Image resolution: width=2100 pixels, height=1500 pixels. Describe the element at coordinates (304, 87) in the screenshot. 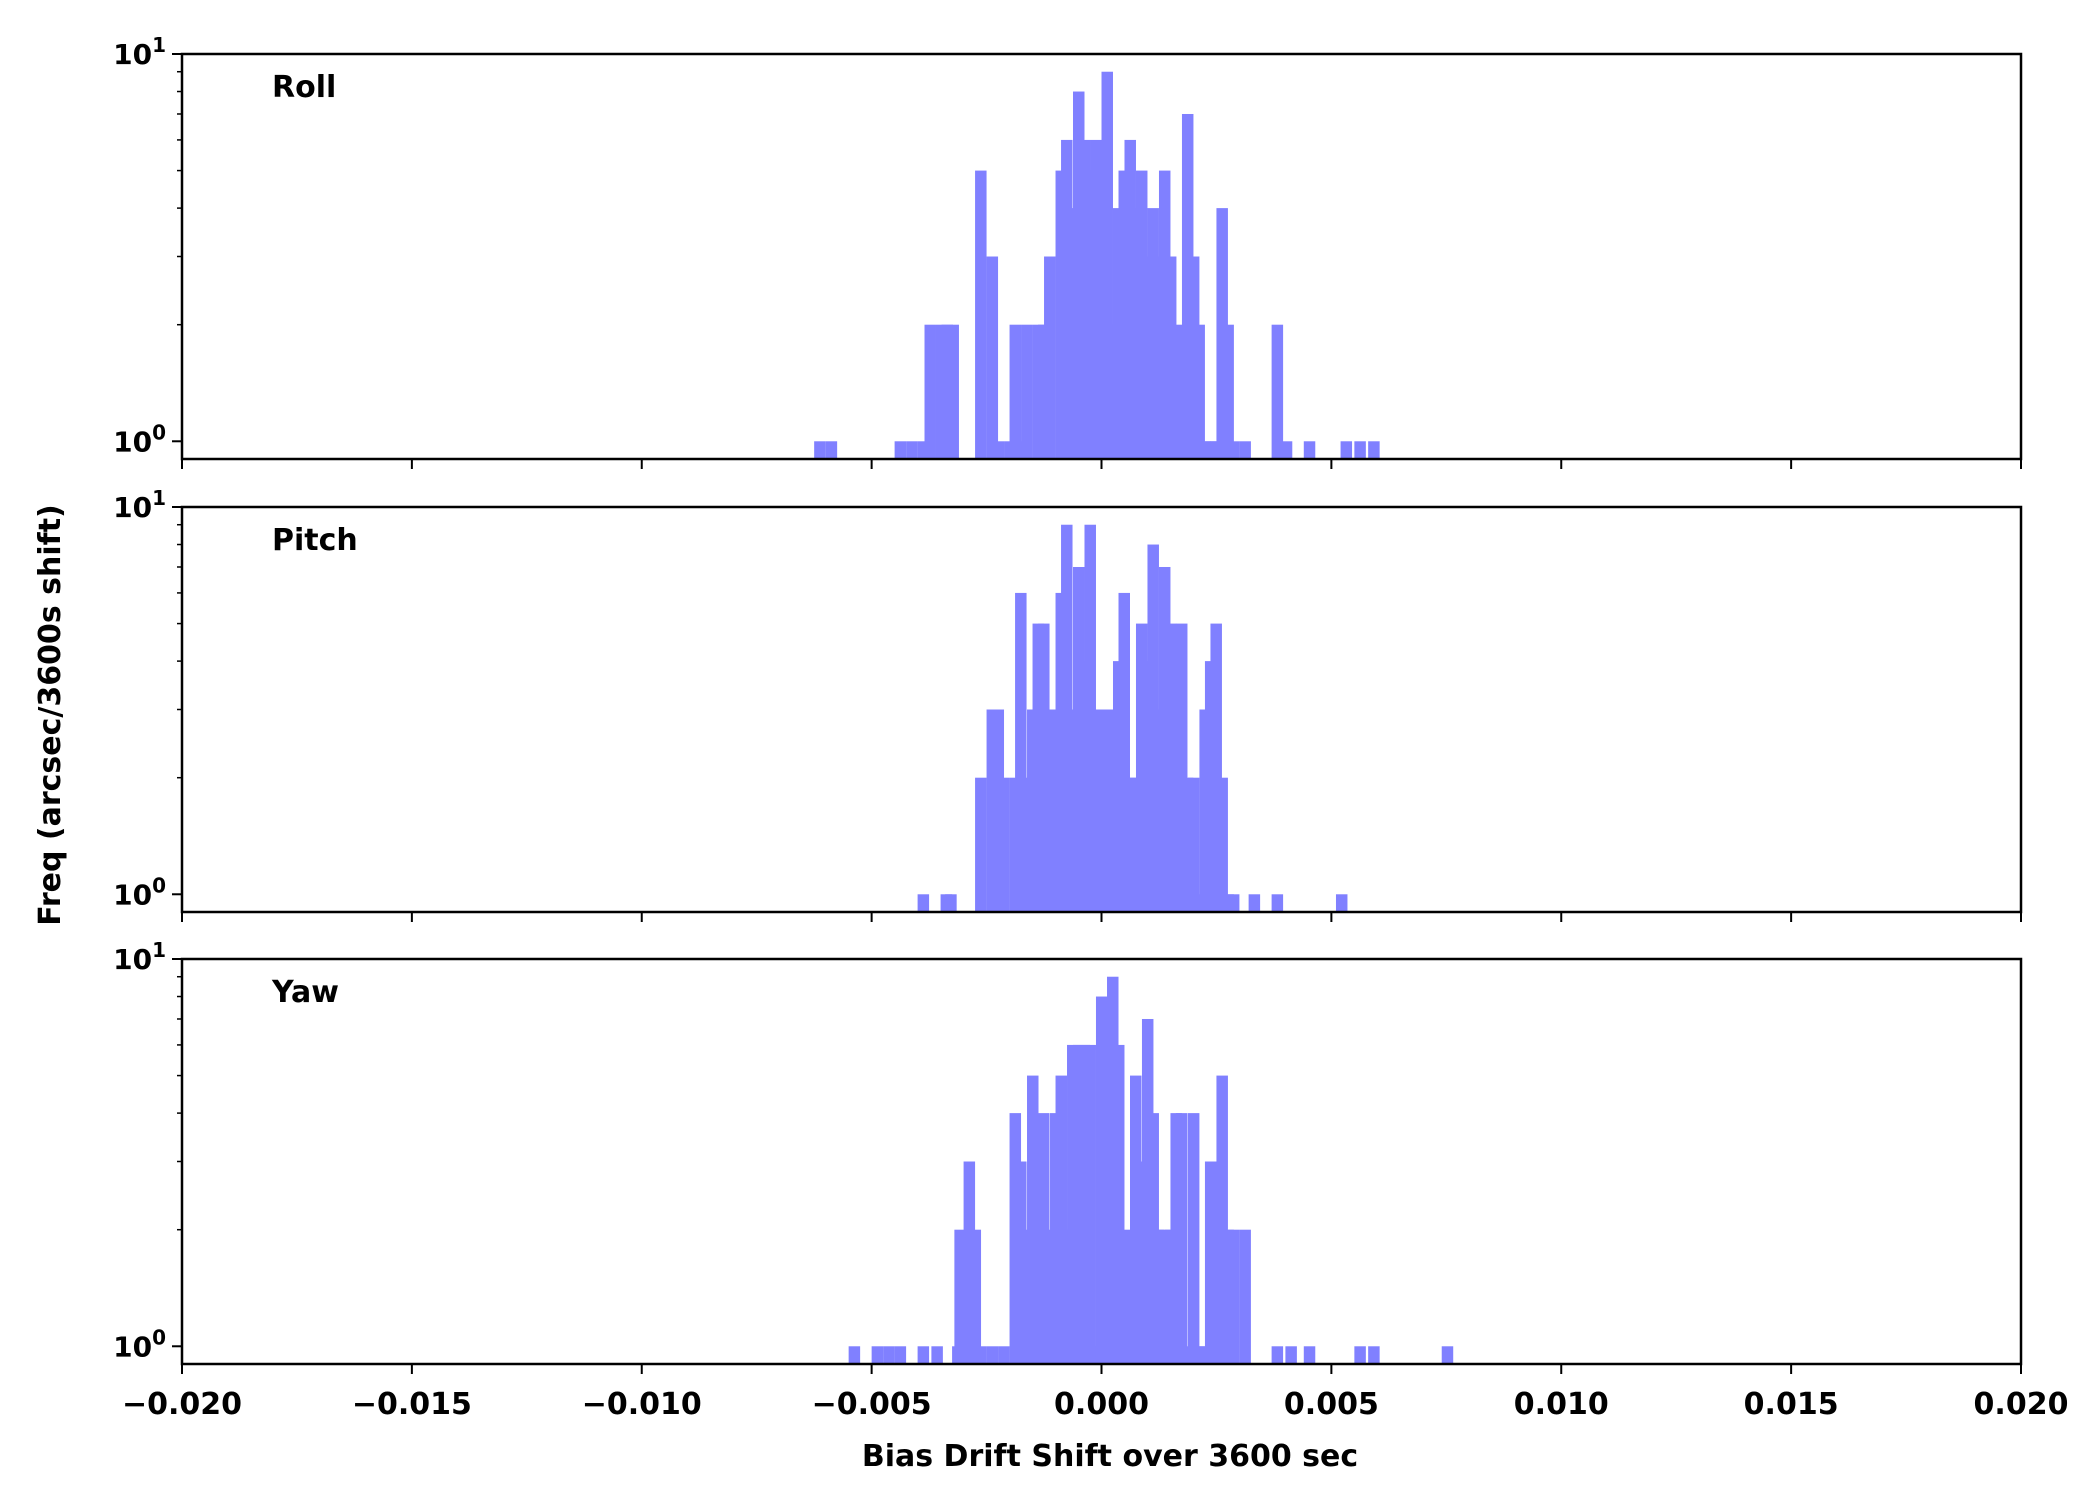

I see `panel-label: Roll` at that location.